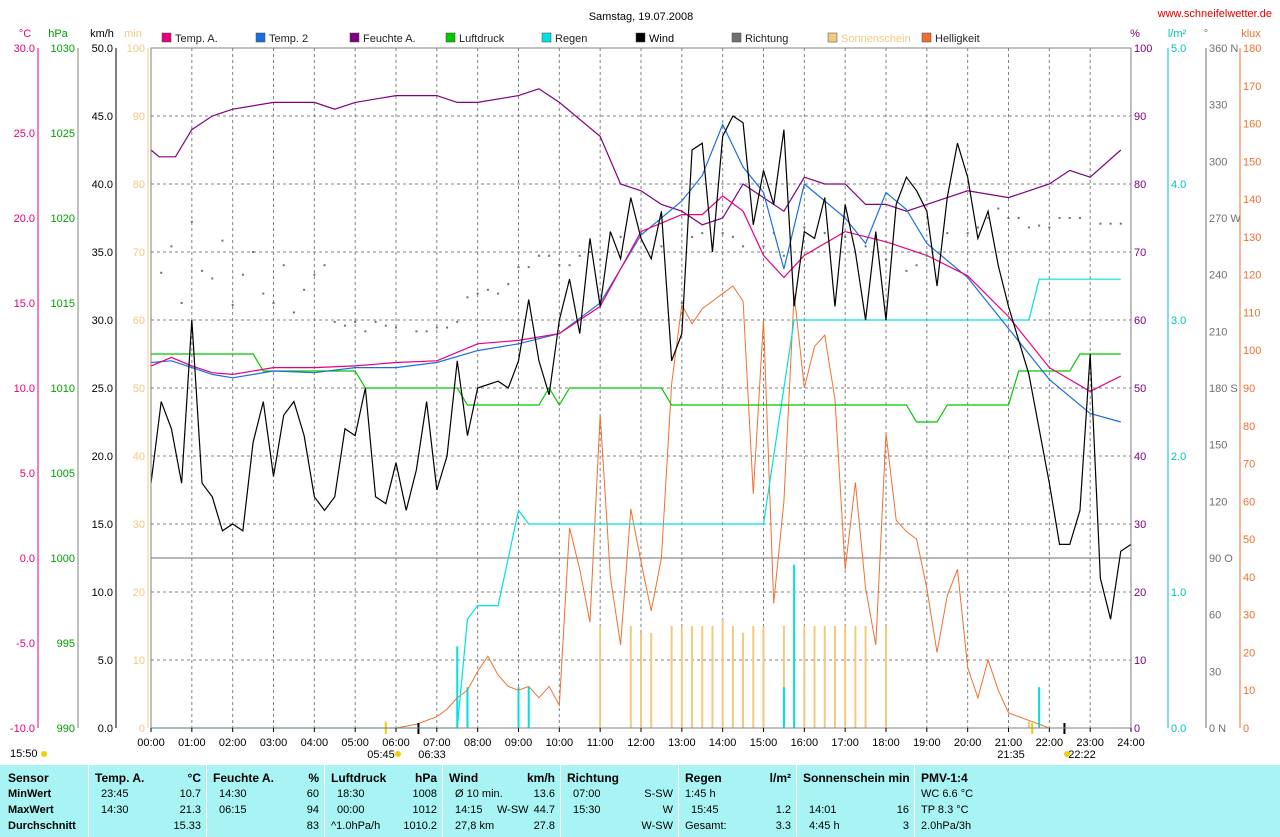  Describe the element at coordinates (1252, 276) in the screenshot. I see `klux-axis-tick: 120` at that location.